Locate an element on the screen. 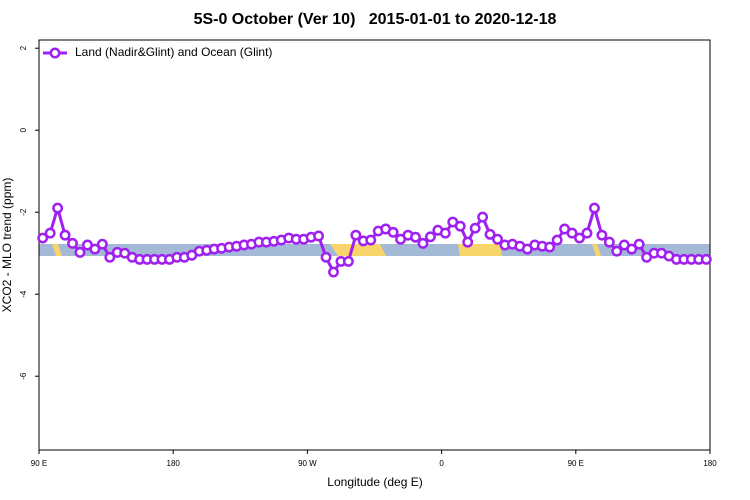  y-tick-label: -4 is located at coordinates (23, 294).